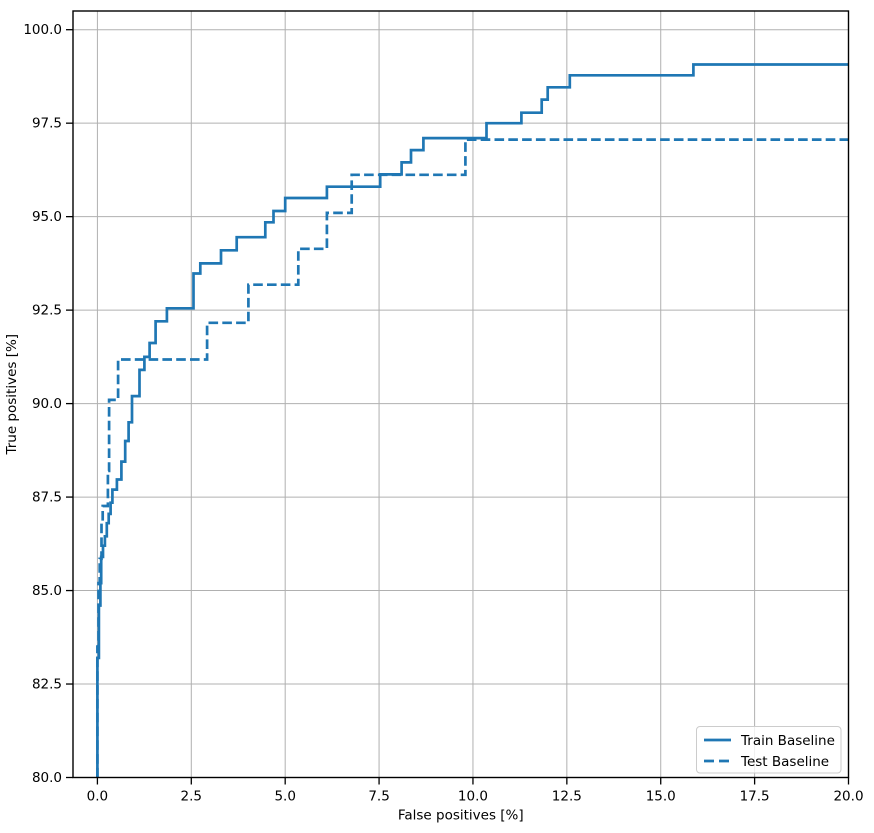  I want to click on x-axis-label: False positives [%], so click(461, 816).